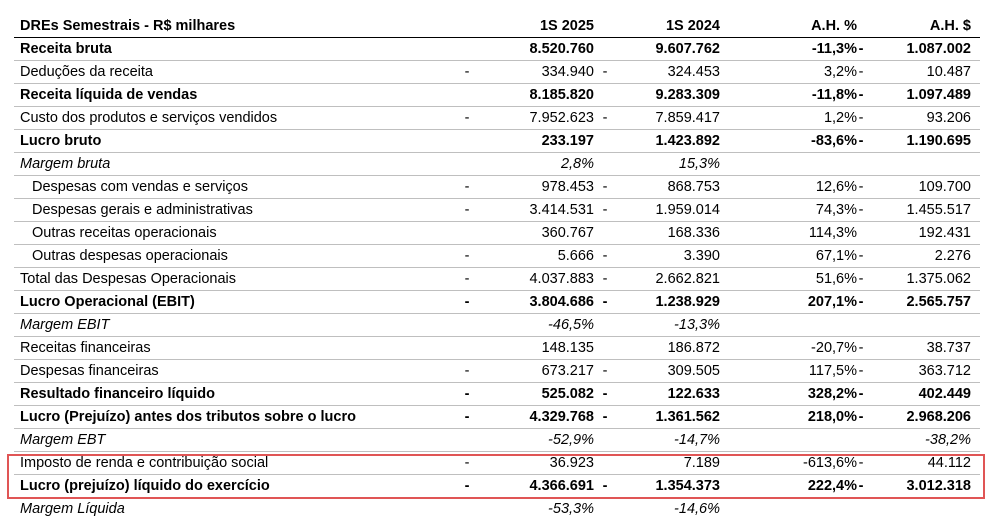  What do you see at coordinates (561, 95) in the screenshot?
I see `col1-value: 8.185.820` at bounding box center [561, 95].